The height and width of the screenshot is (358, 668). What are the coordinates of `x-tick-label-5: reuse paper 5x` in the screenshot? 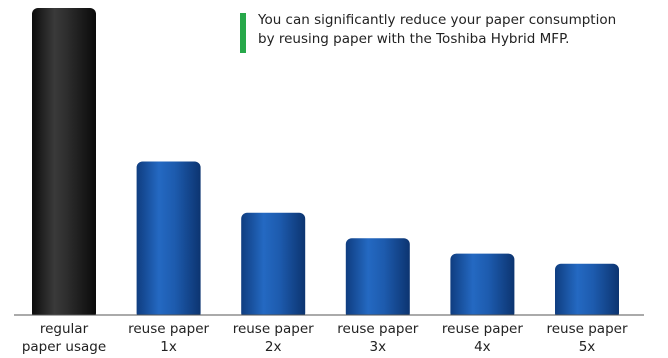 It's located at (586, 338).